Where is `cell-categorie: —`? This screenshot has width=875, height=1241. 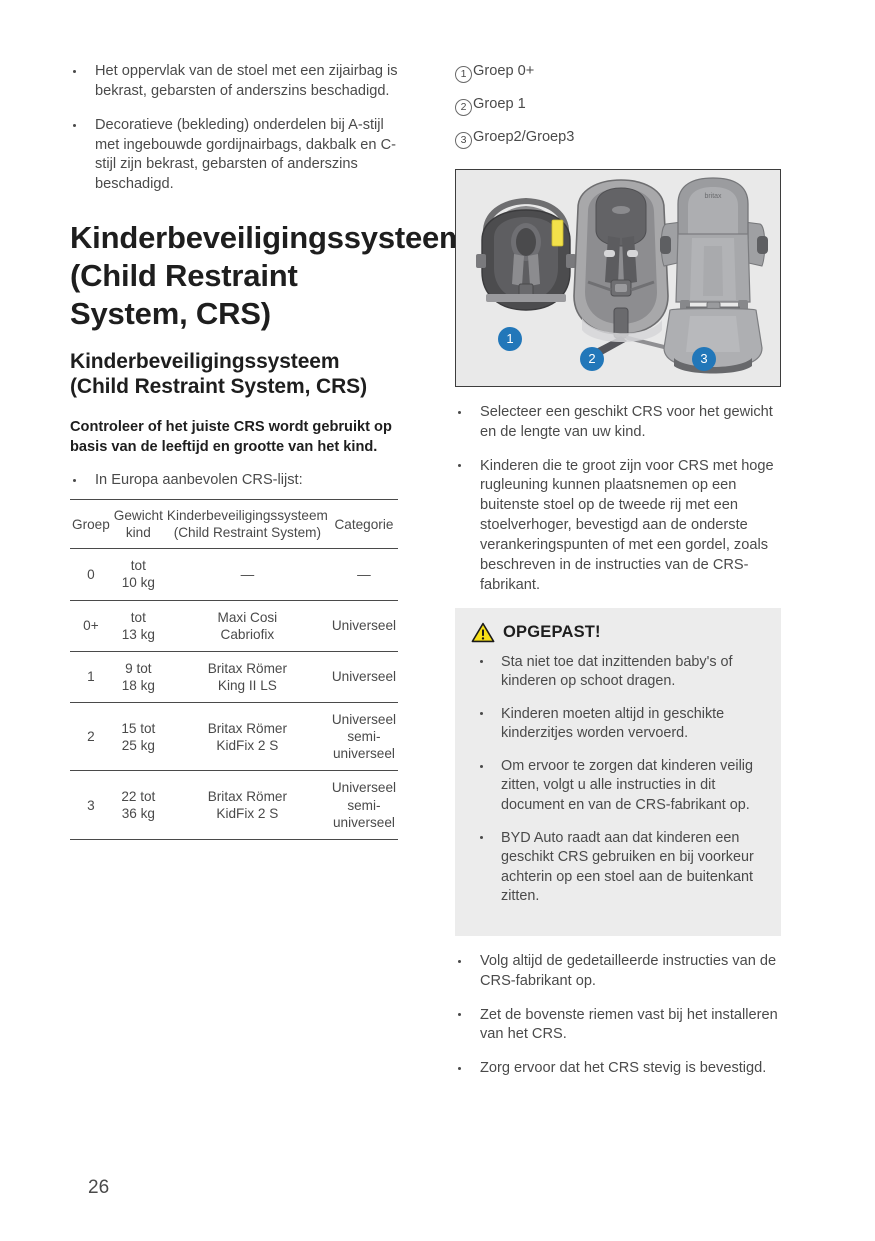
cell-categorie: — is located at coordinates (364, 574).